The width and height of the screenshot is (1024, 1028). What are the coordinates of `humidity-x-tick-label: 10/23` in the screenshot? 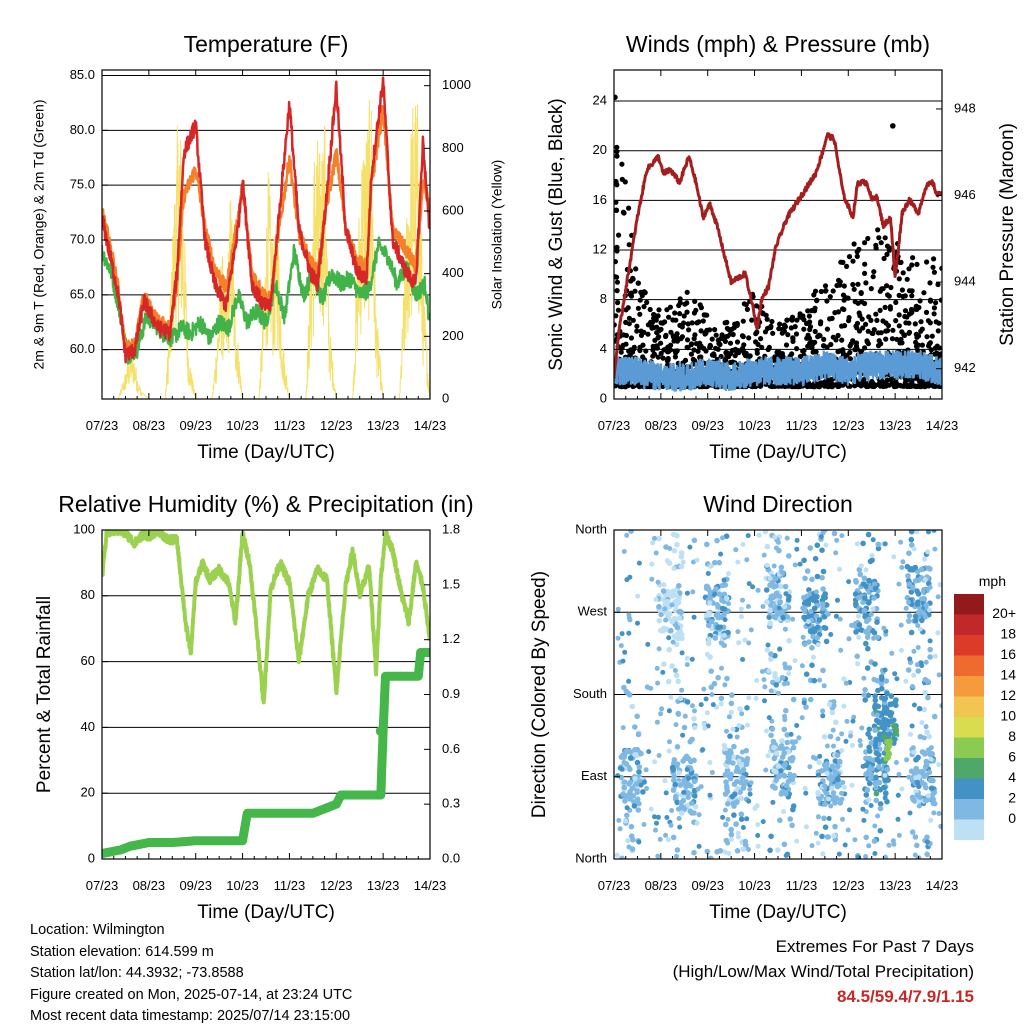 It's located at (242, 885).